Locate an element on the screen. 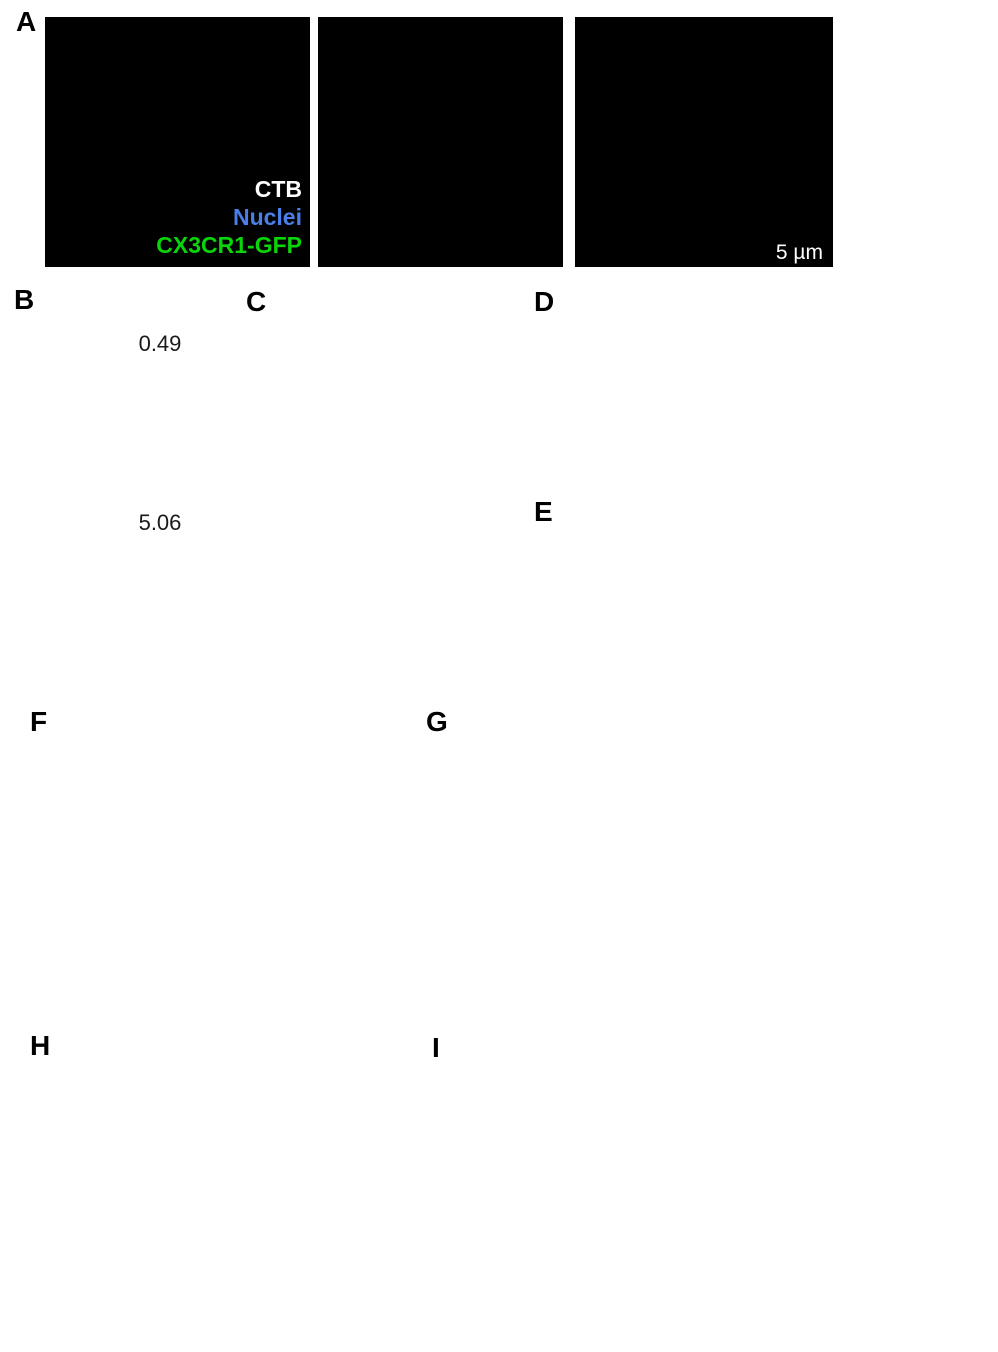 The width and height of the screenshot is (998, 1352). micrograph-ctb-canvas is located at coordinates (704, 142).